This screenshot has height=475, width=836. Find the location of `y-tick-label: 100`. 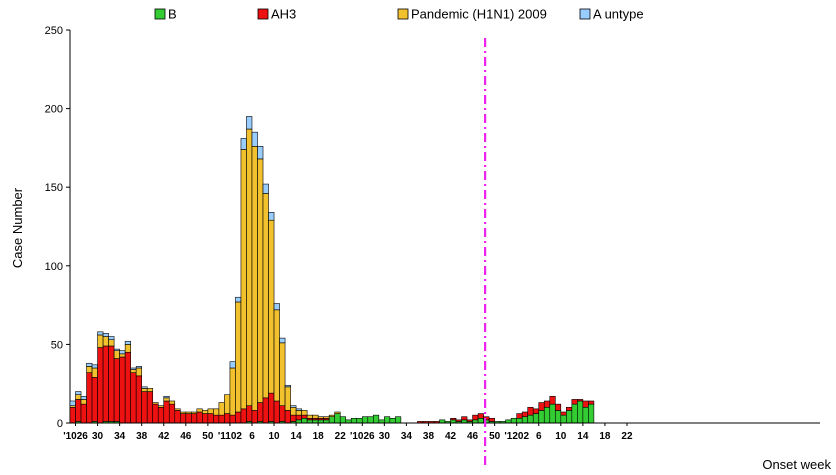

y-tick-label: 100 is located at coordinates (54, 267).